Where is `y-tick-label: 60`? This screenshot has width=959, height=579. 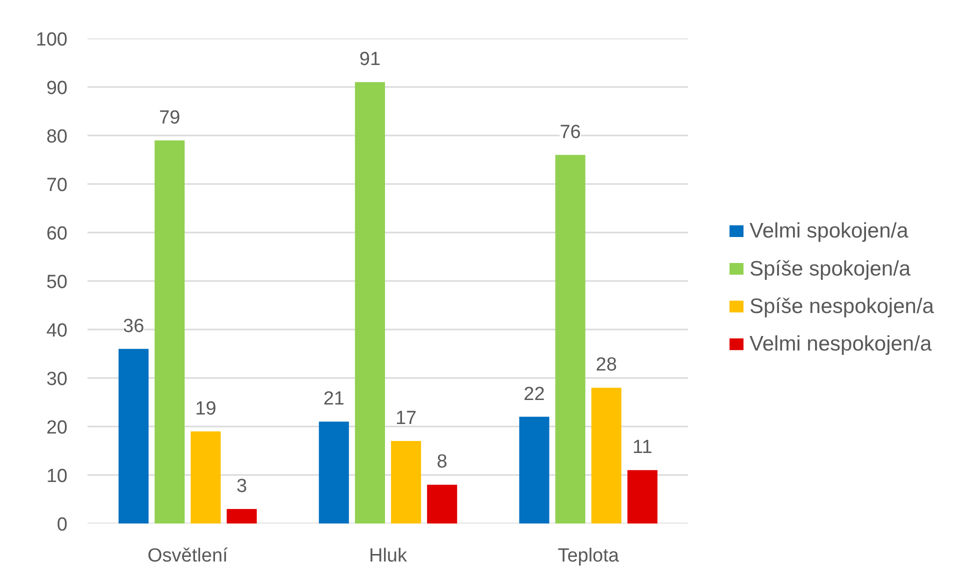
y-tick-label: 60 is located at coordinates (57, 234).